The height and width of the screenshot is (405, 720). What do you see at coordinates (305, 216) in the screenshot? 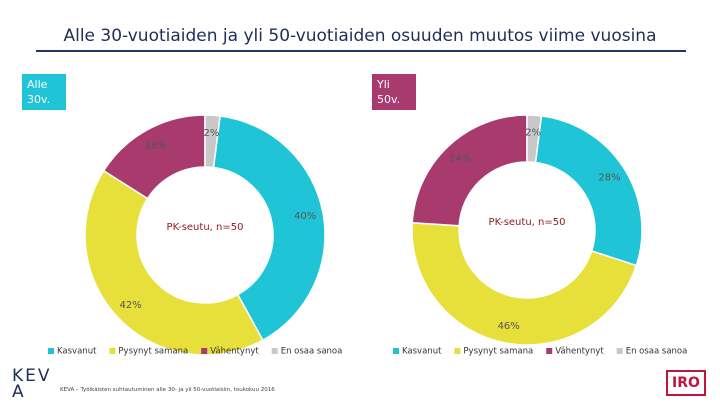
I see `data-label: 40%` at bounding box center [305, 216].